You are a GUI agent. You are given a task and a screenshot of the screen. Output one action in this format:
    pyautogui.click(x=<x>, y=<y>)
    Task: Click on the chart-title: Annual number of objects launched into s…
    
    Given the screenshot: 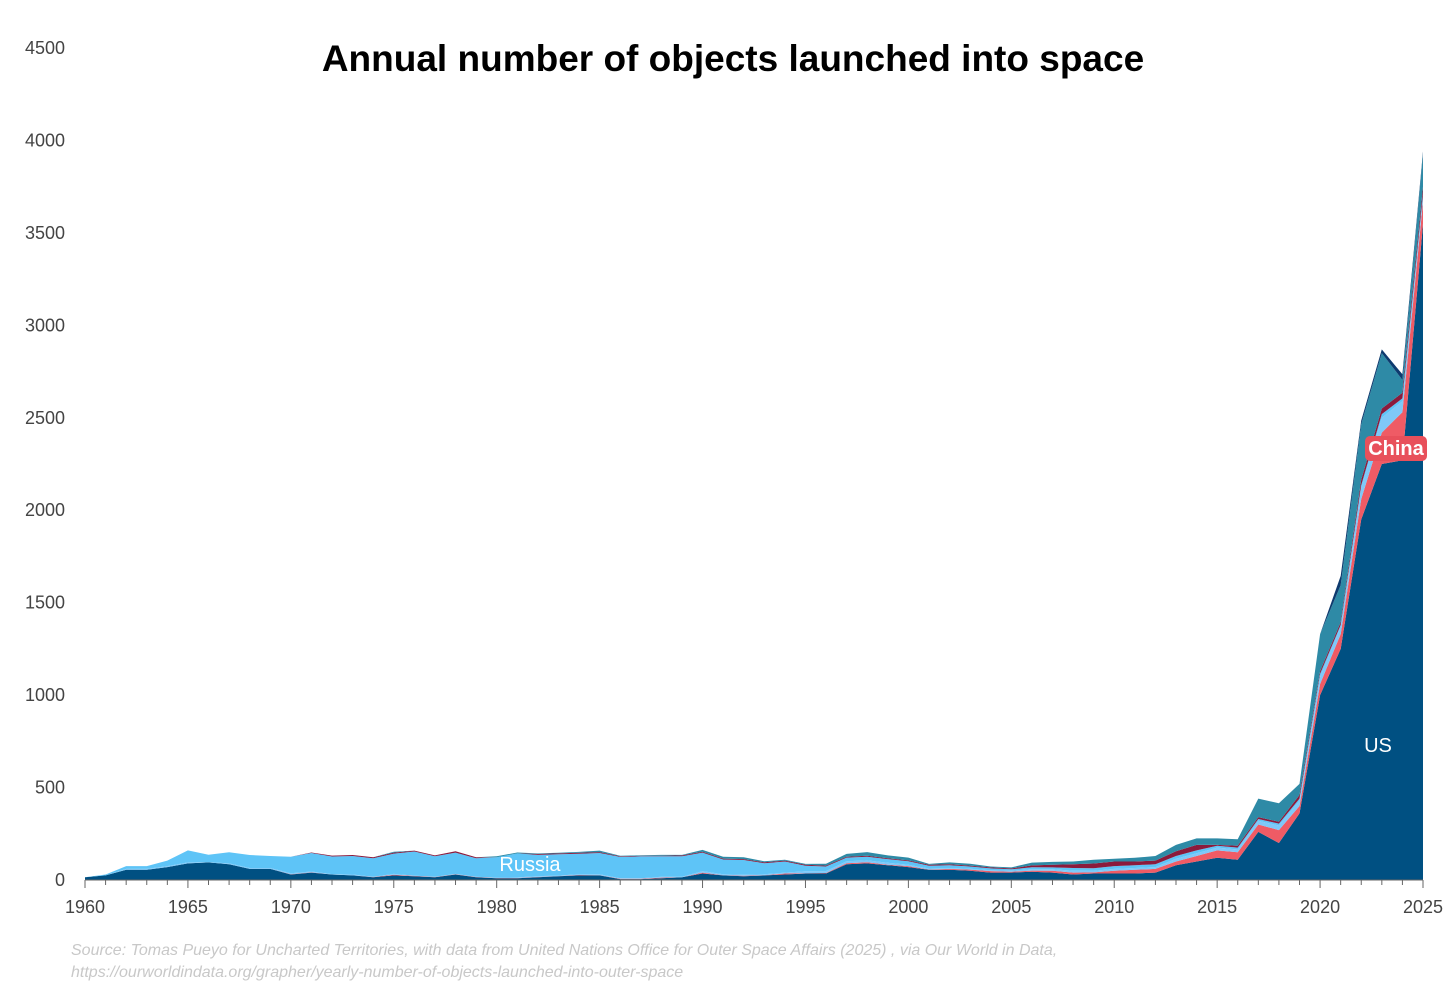 What is the action you would take?
    pyautogui.click(x=733, y=58)
    